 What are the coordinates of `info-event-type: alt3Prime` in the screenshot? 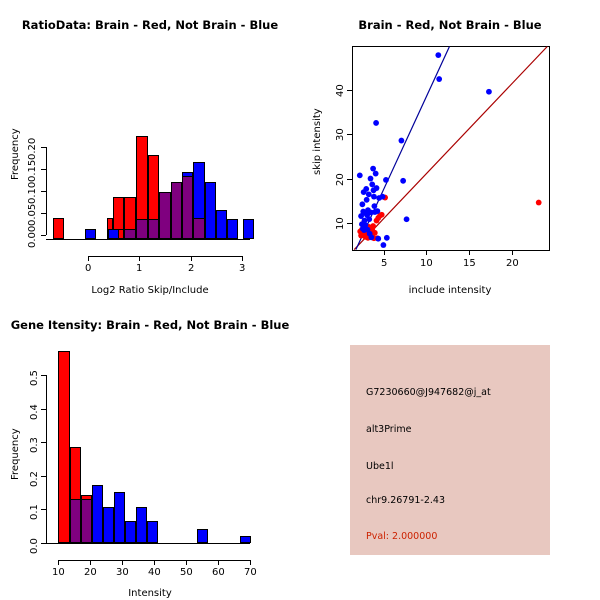 It's located at (389, 429).